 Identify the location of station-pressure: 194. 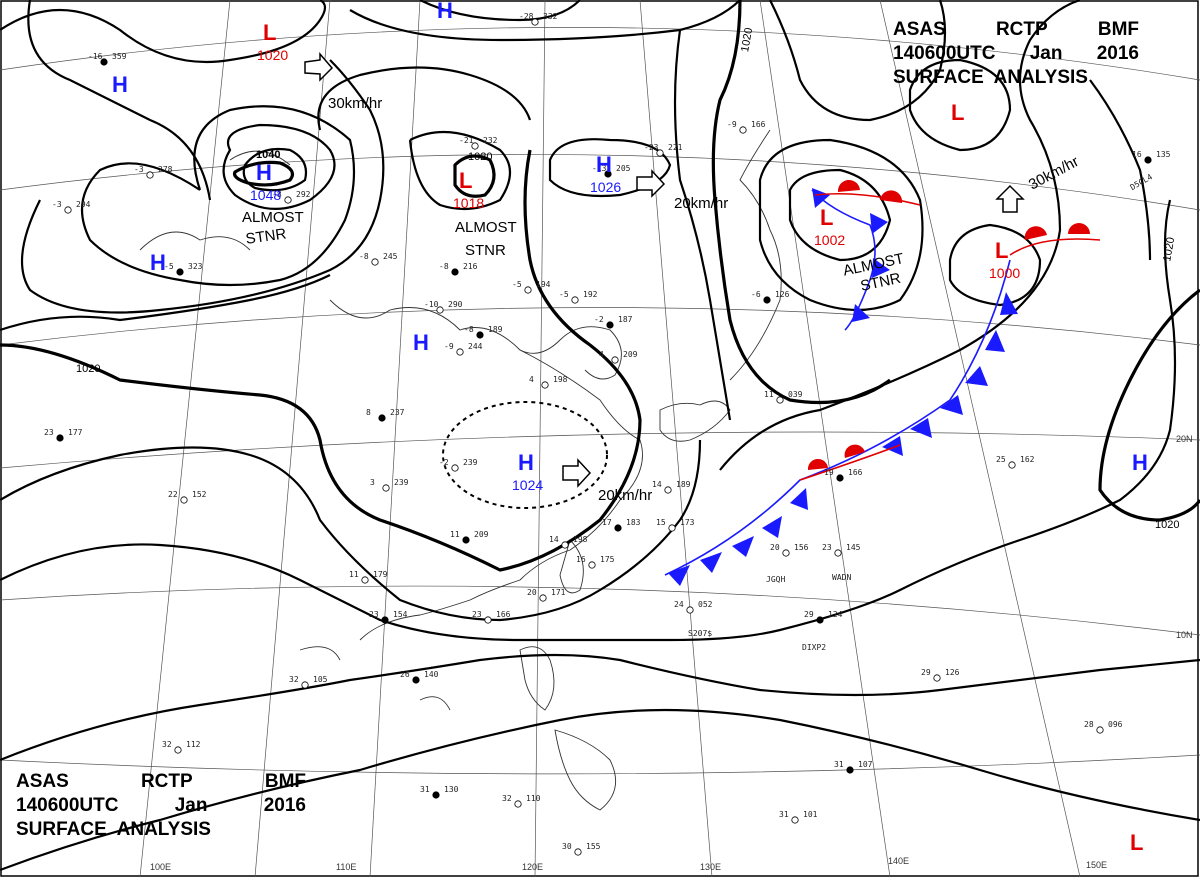
(543, 284).